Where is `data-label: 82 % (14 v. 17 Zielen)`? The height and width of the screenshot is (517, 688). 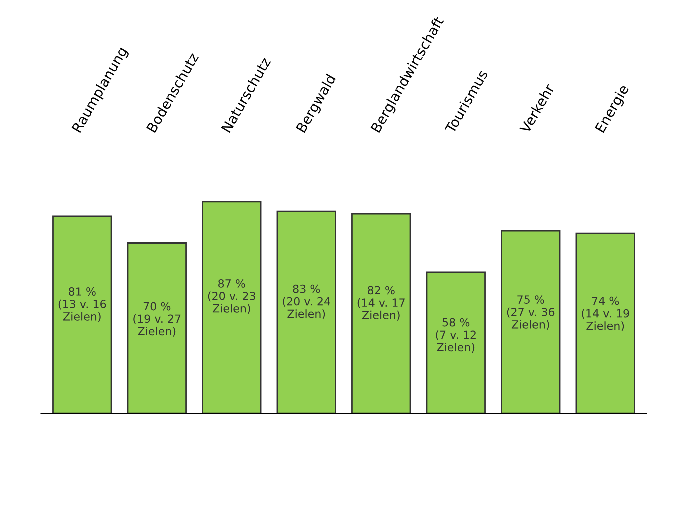 data-label: 82 % (14 v. 17 Zielen) is located at coordinates (381, 303).